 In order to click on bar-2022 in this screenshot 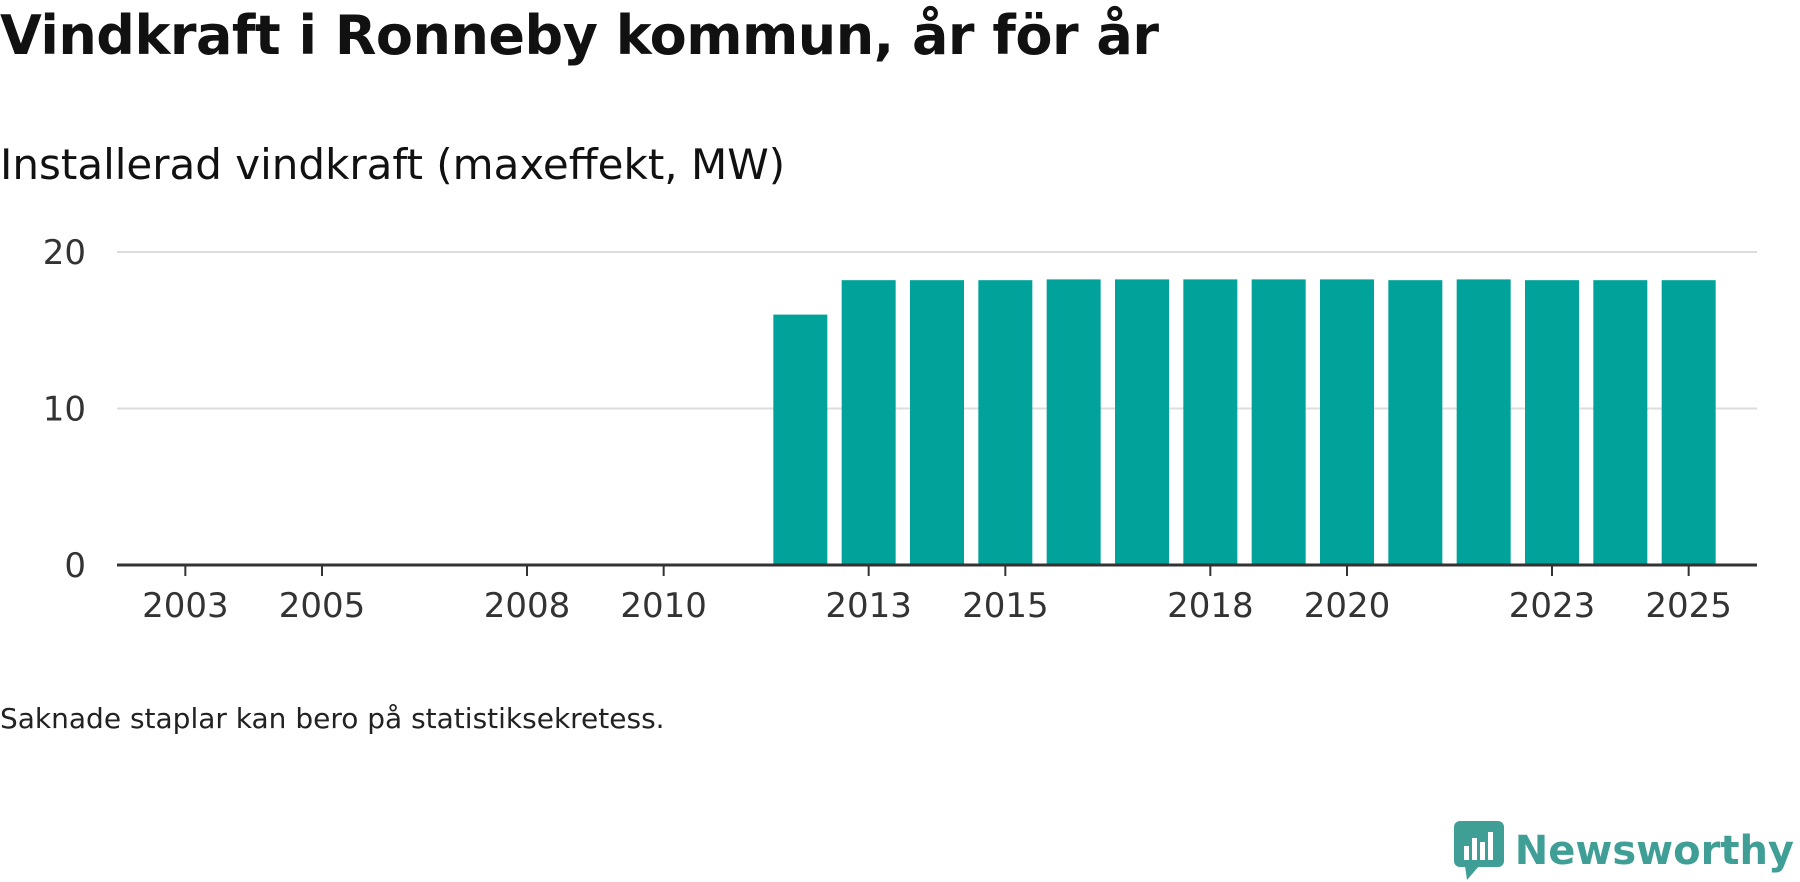, I will do `click(1483, 422)`.